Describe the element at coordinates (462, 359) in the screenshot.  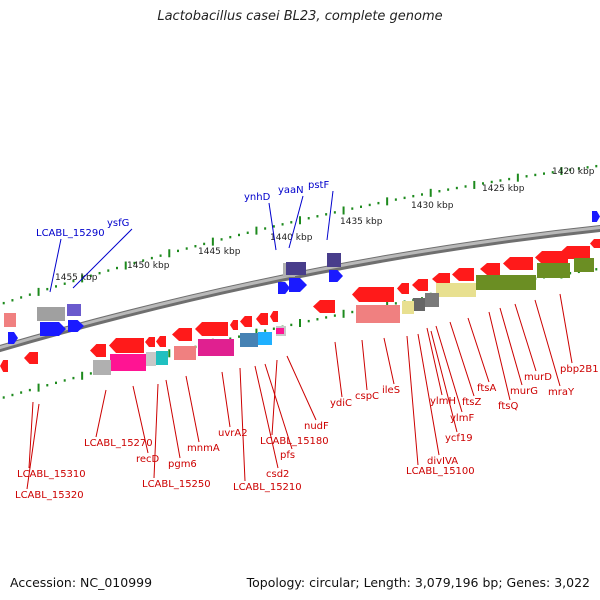
I see `leader-line-ftsz` at that location.